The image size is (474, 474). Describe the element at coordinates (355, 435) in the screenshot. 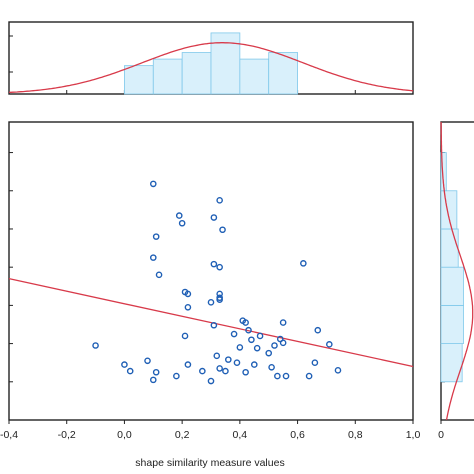

I see `x-tick-label: 0,8` at that location.